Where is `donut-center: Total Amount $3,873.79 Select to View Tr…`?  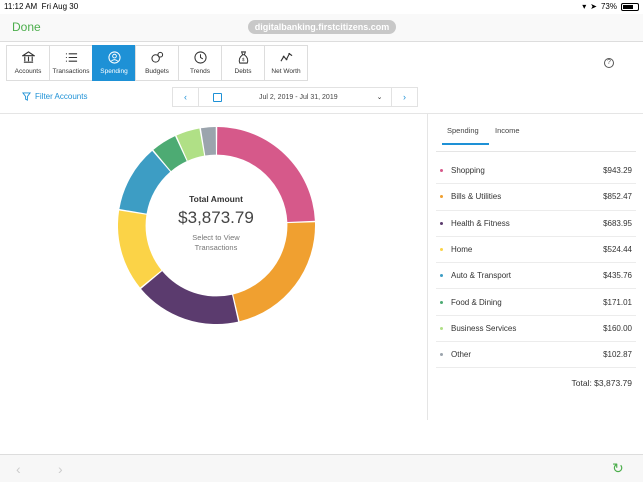
donut-center: Total Amount $3,873.79 Select to View Tr… is located at coordinates (216, 223).